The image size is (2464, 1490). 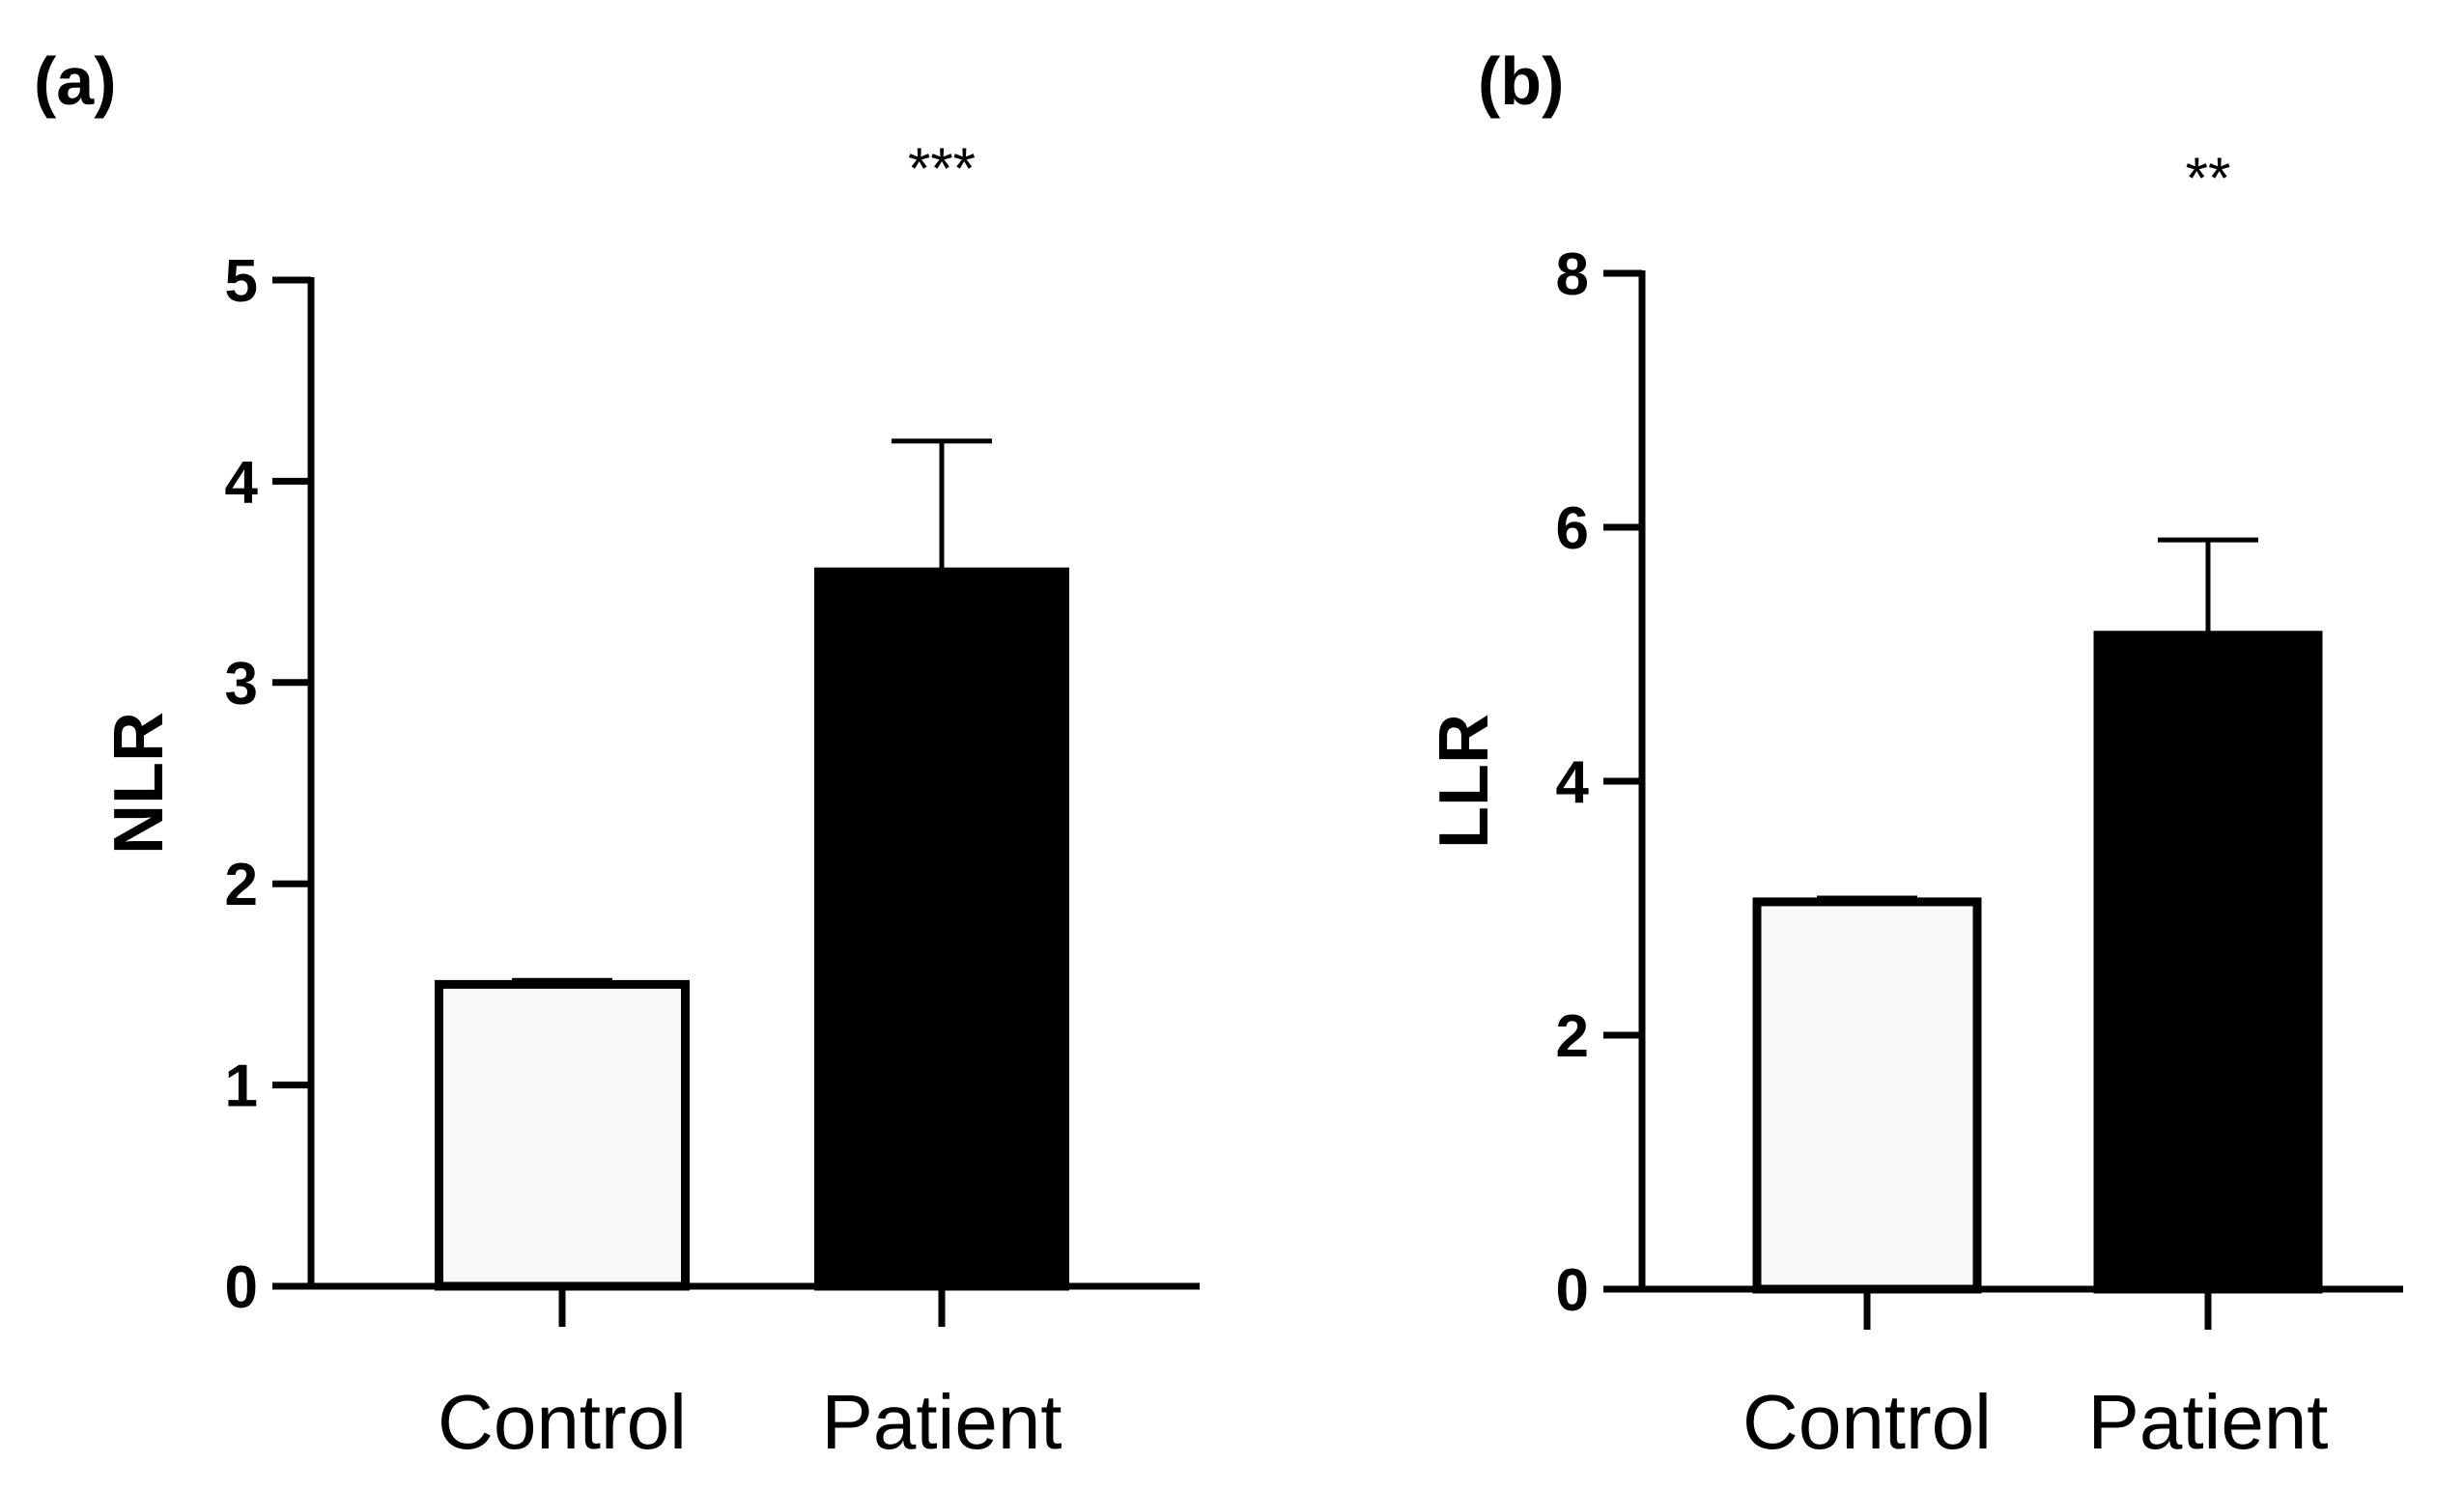 What do you see at coordinates (242, 482) in the screenshot?
I see `panel-a-y-tick-label: 4` at bounding box center [242, 482].